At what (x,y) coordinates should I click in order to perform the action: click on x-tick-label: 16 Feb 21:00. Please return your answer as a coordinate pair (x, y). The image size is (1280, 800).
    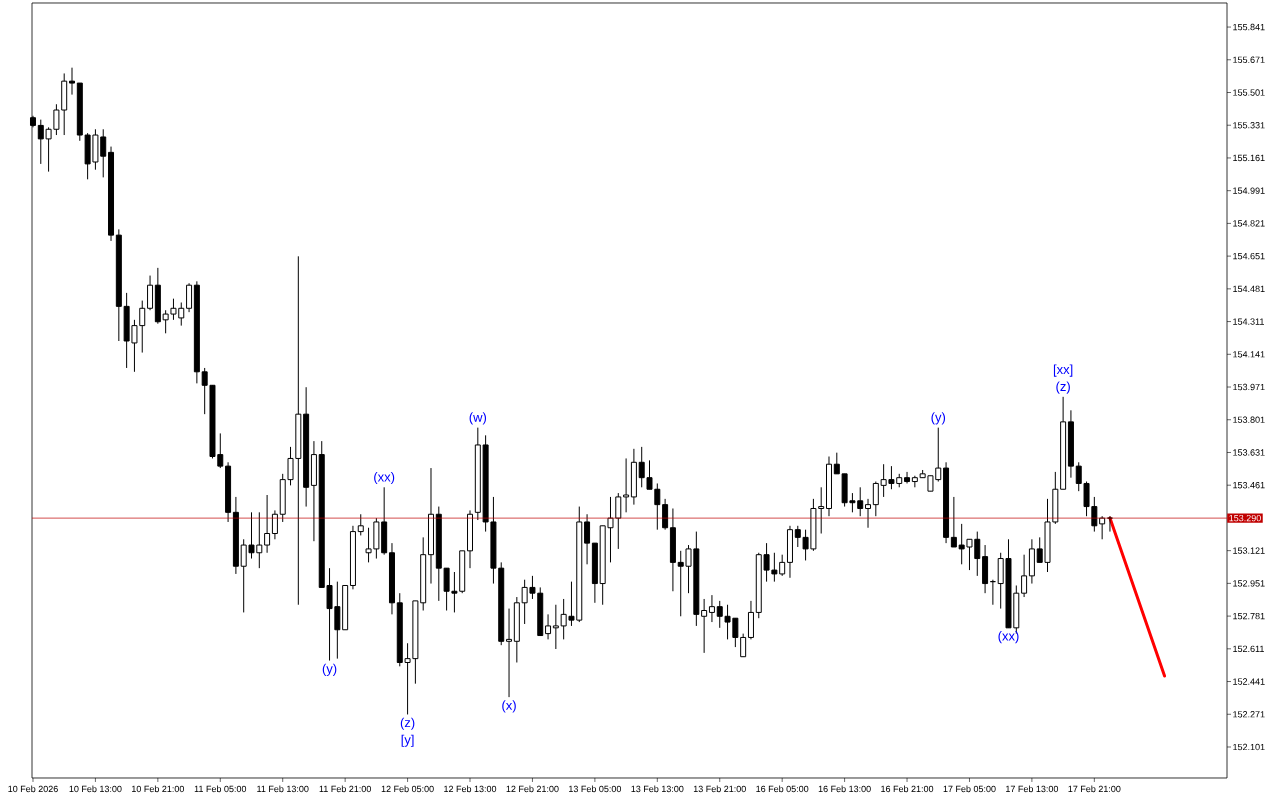
    Looking at the image, I should click on (907, 789).